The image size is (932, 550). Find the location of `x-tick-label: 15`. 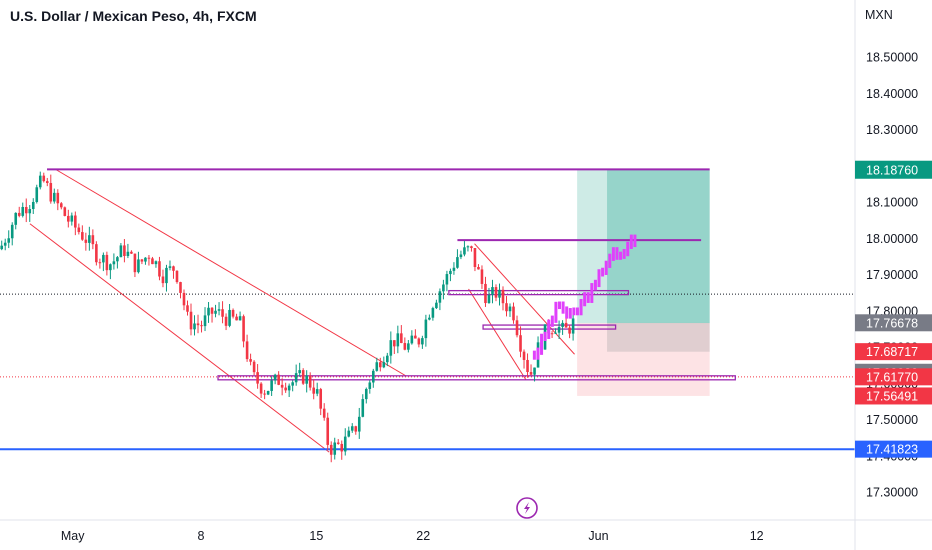

x-tick-label: 15 is located at coordinates (316, 536).